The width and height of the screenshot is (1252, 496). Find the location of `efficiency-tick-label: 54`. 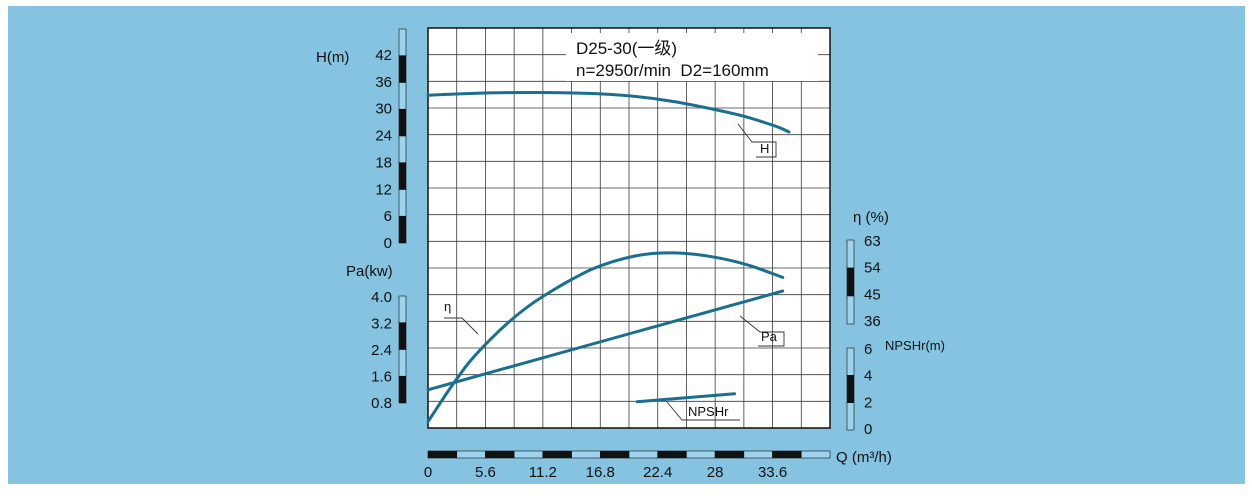

efficiency-tick-label: 54 is located at coordinates (872, 268).